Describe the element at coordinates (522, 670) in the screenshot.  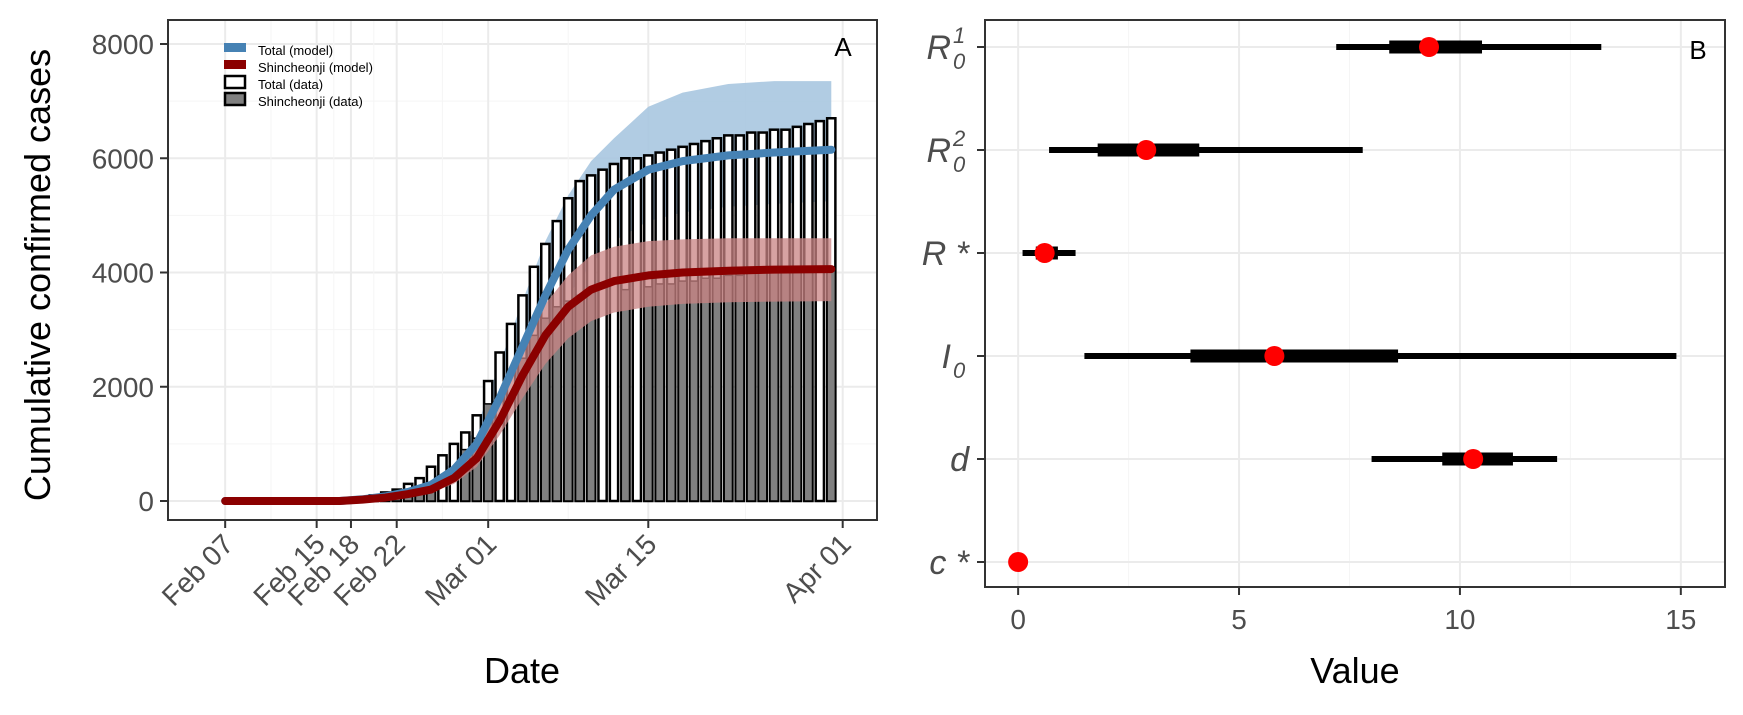
I see `panel-a-x-axis-title: Date` at that location.